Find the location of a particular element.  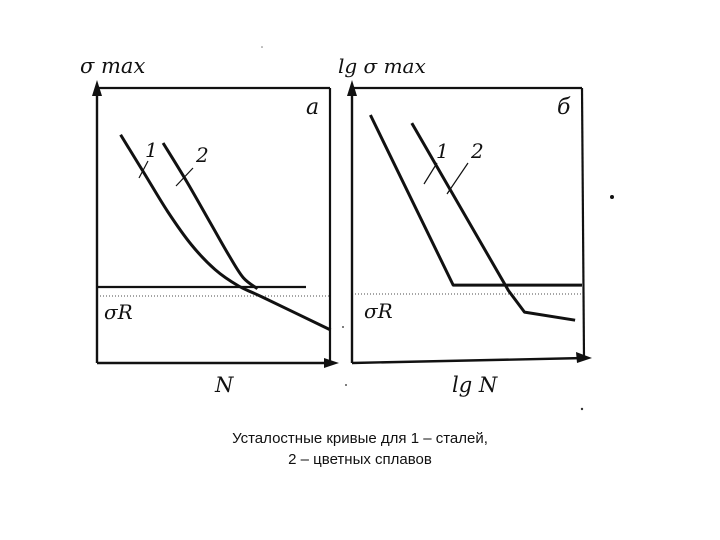

panel-a-series-2-label: 2 is located at coordinates (202, 155).